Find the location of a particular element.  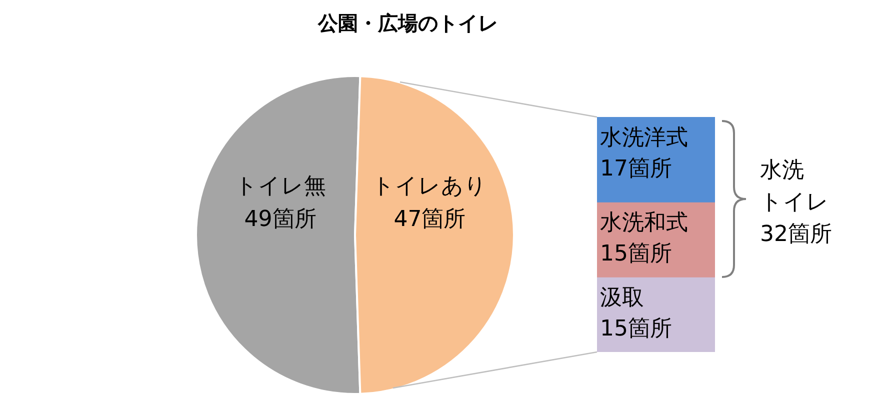

data-label: 17箇所 is located at coordinates (636, 169).